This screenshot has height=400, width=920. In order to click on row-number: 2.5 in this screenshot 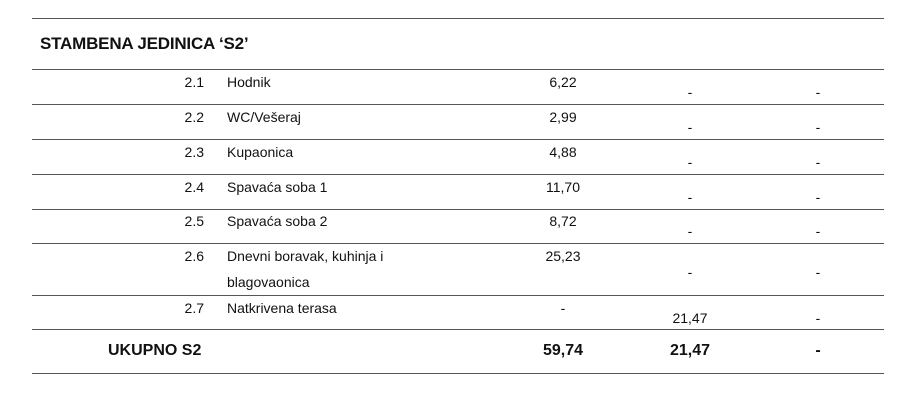, I will do `click(194, 221)`.